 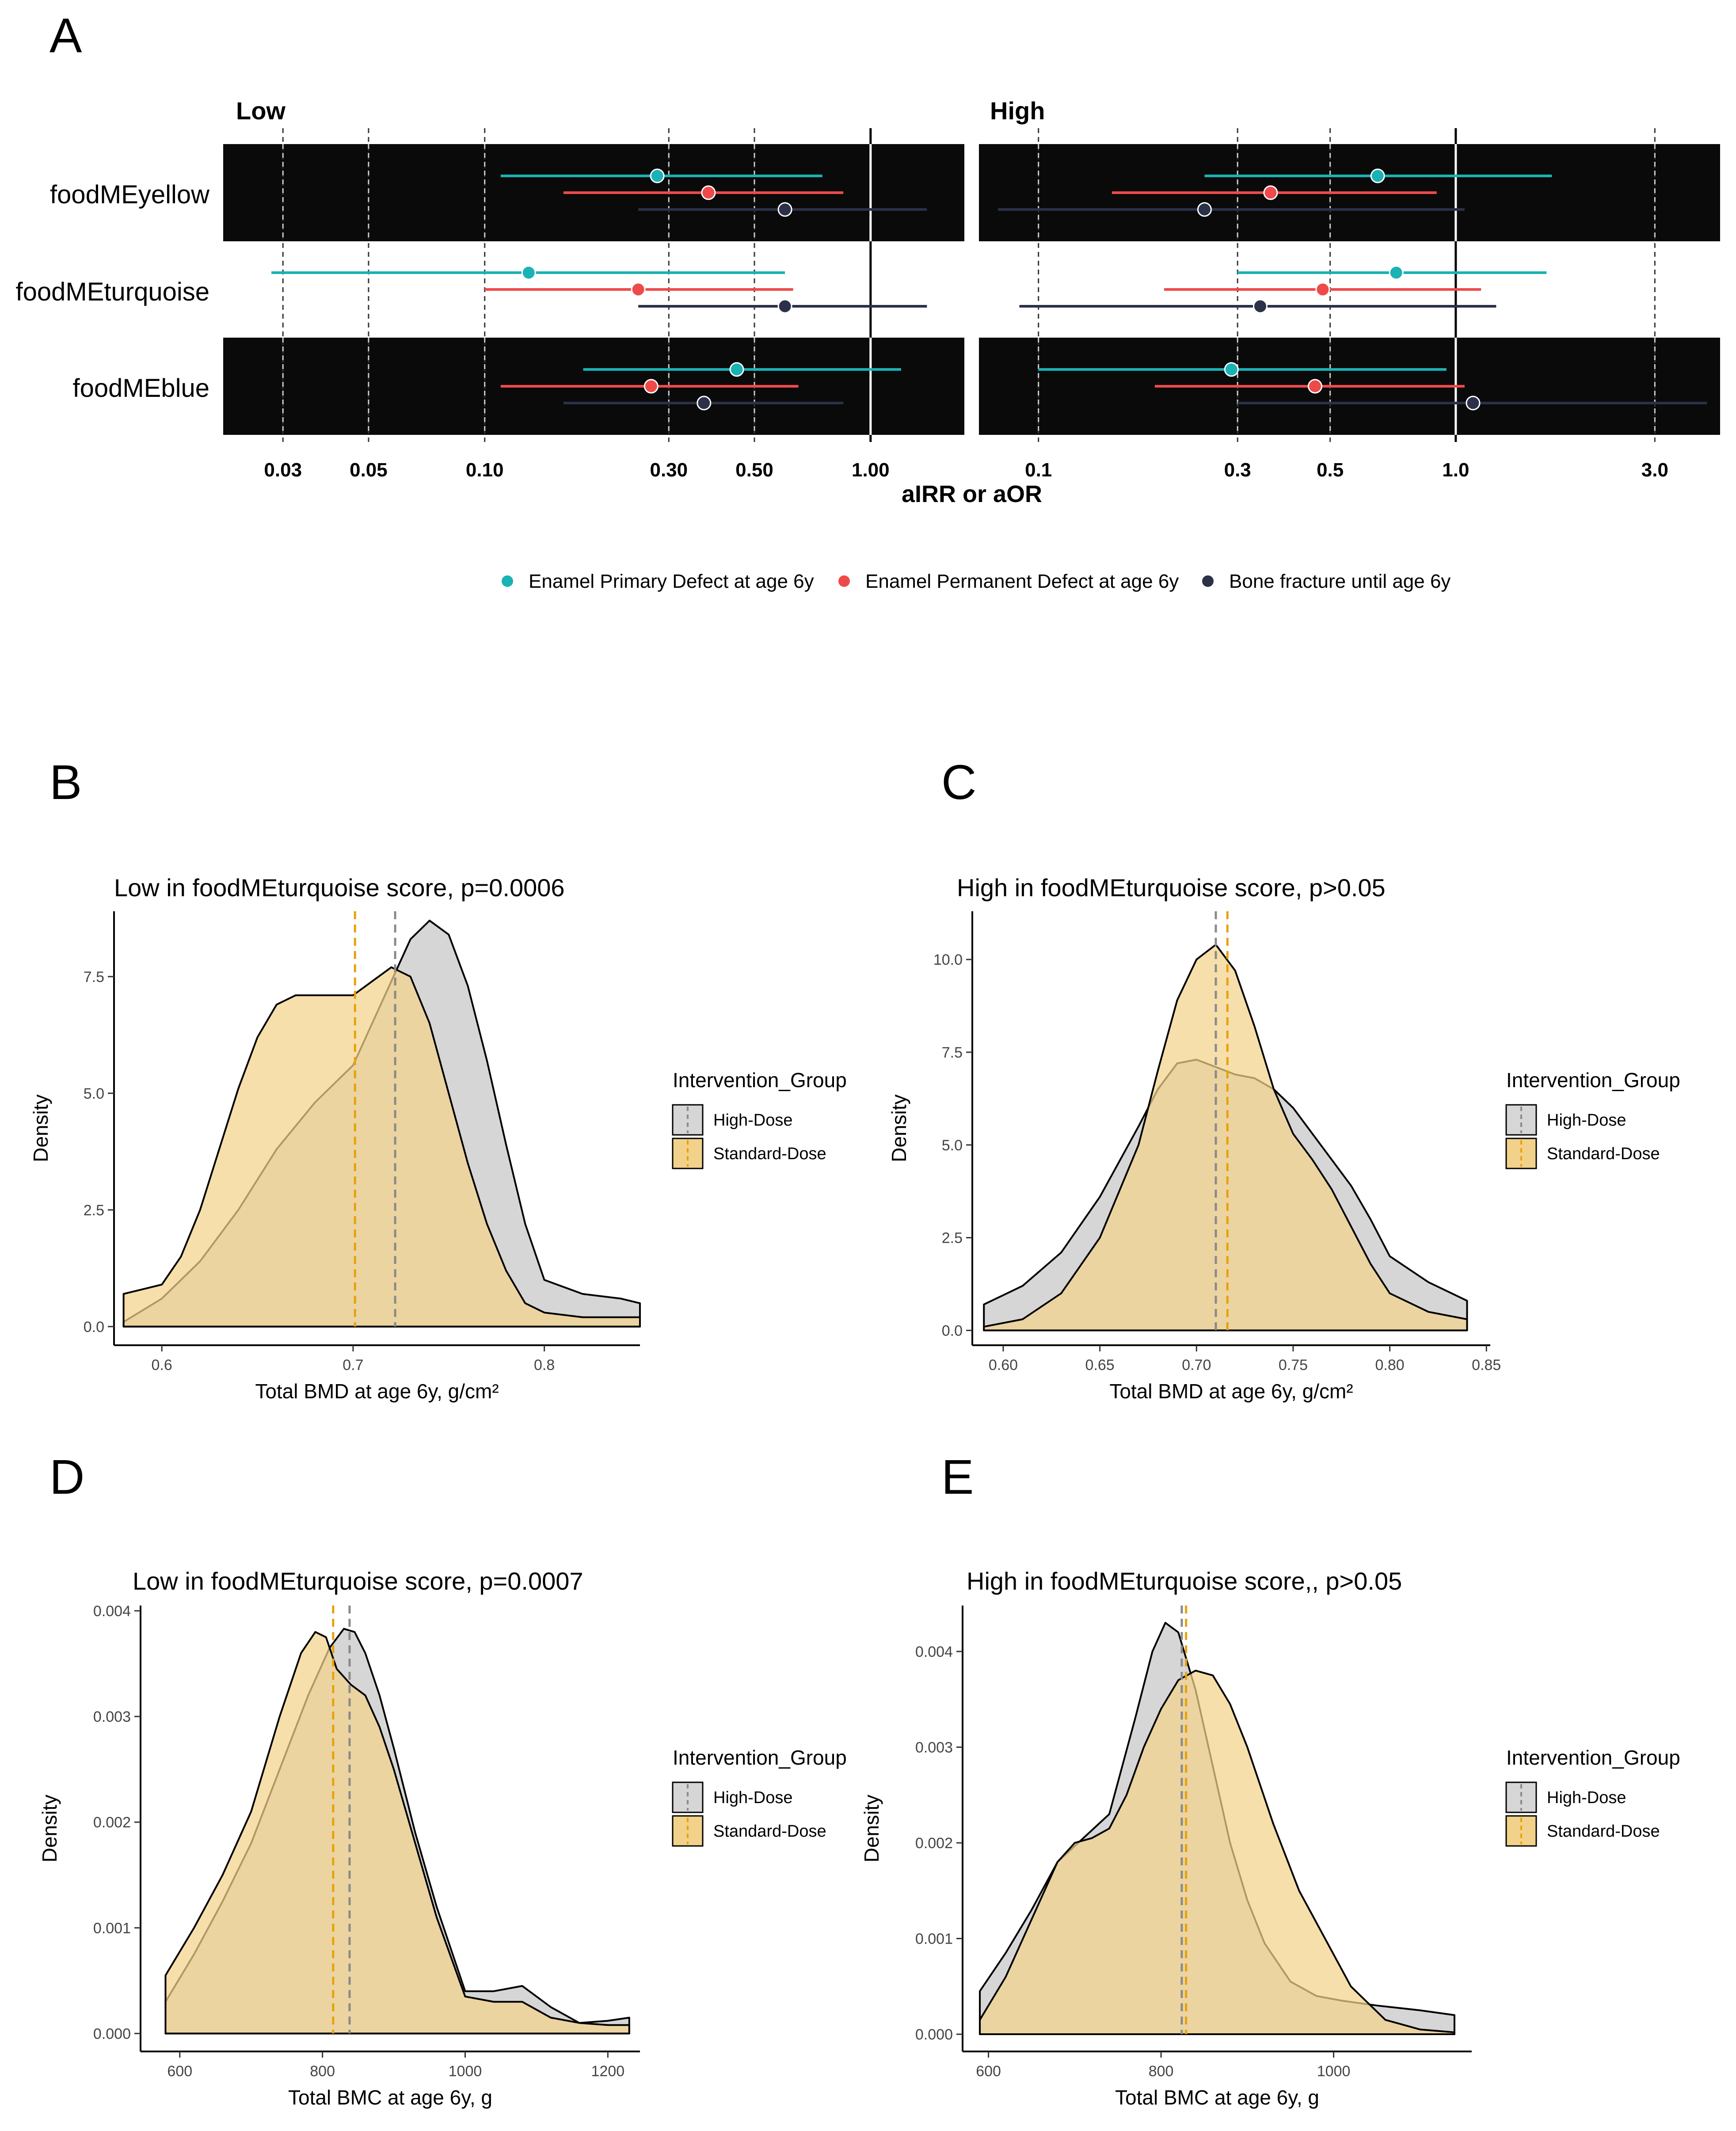 I want to click on legend-item-enamel-primary: Enamel Primary Defect at age 6y, so click(x=658, y=581).